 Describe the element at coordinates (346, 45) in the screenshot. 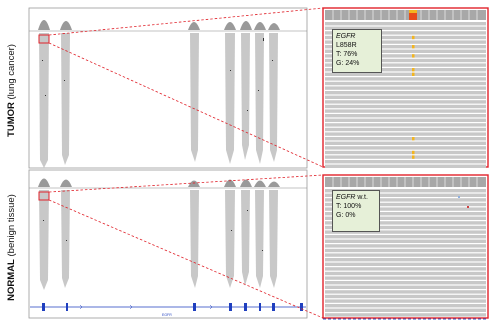

I see `tumor-mutation: L858R` at that location.